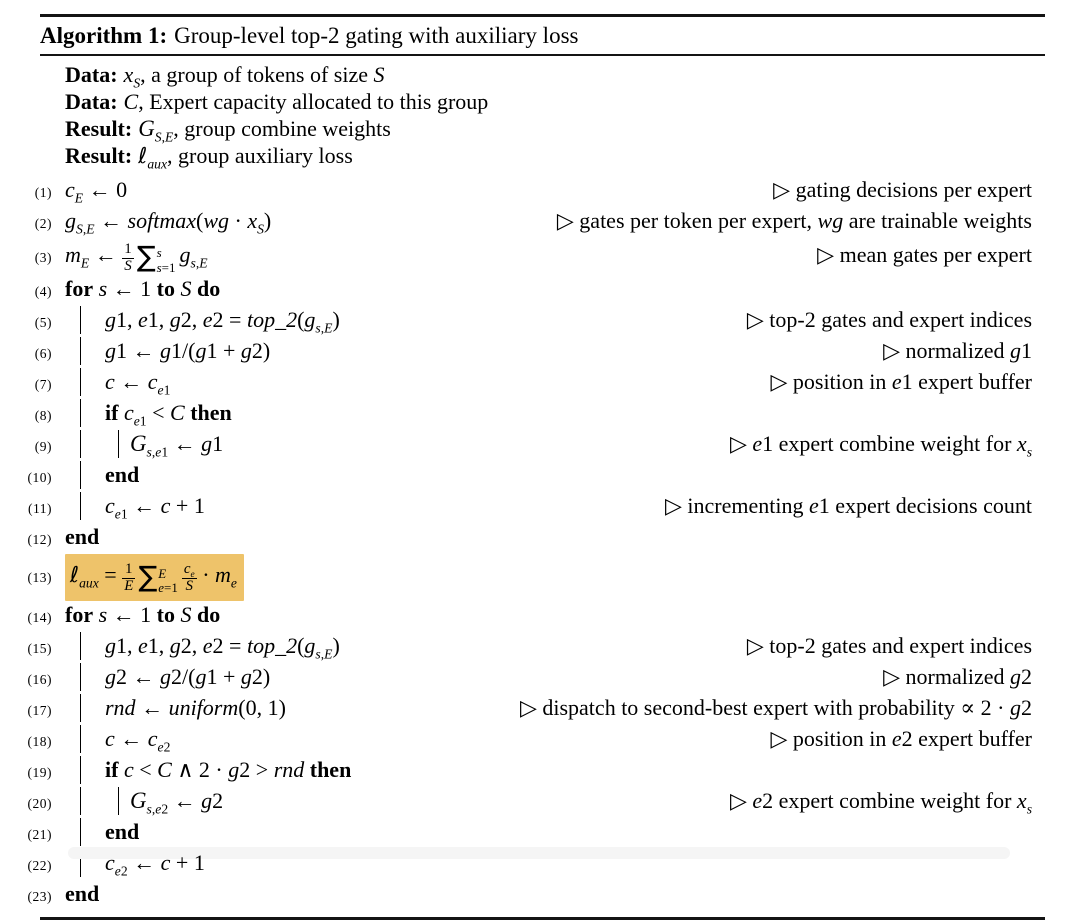 The image size is (1080, 920). I want to click on line-number: (14), so click(39, 617).